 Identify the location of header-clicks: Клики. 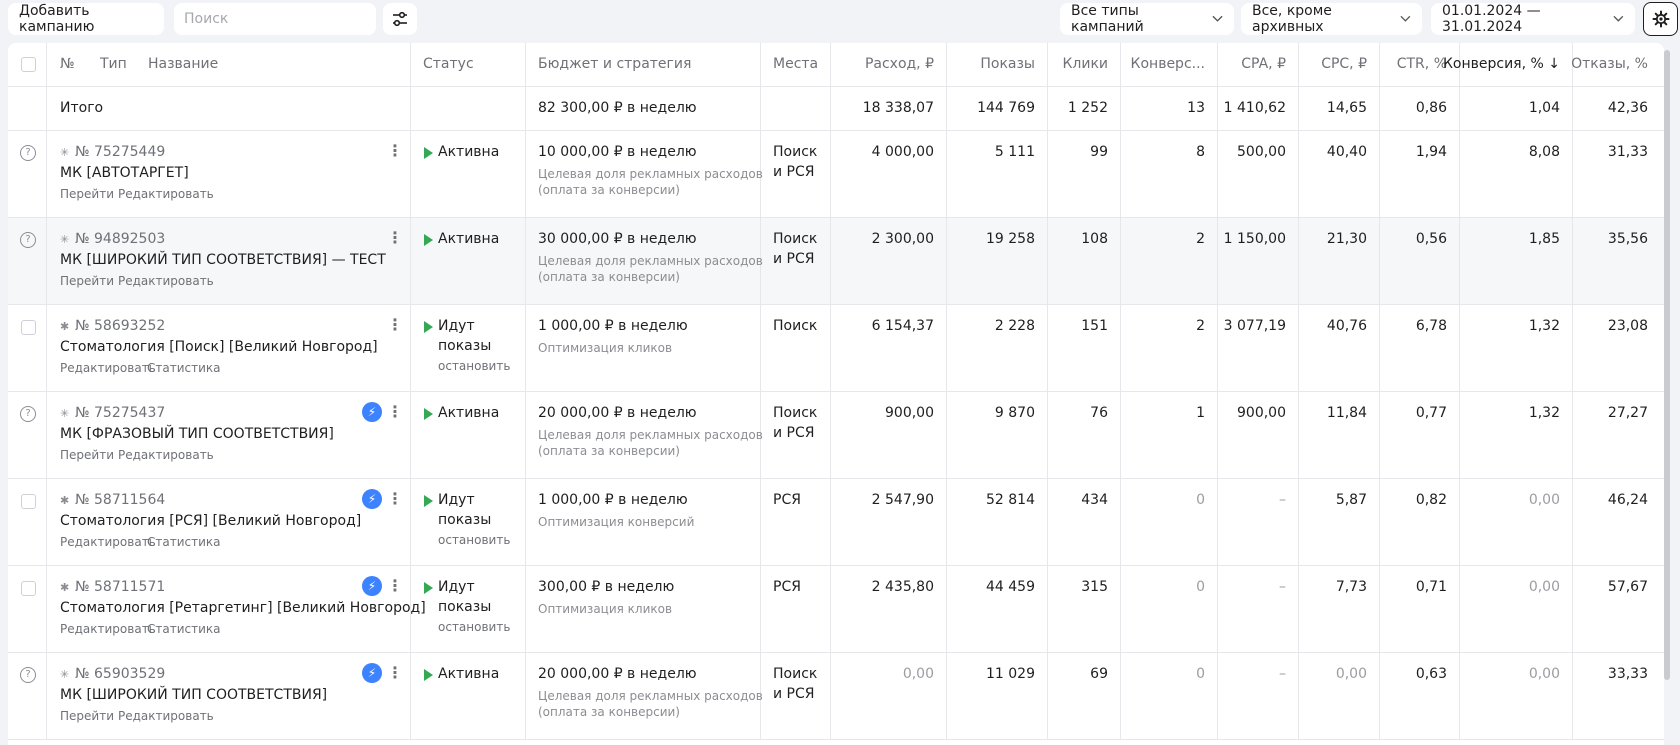
(1085, 64).